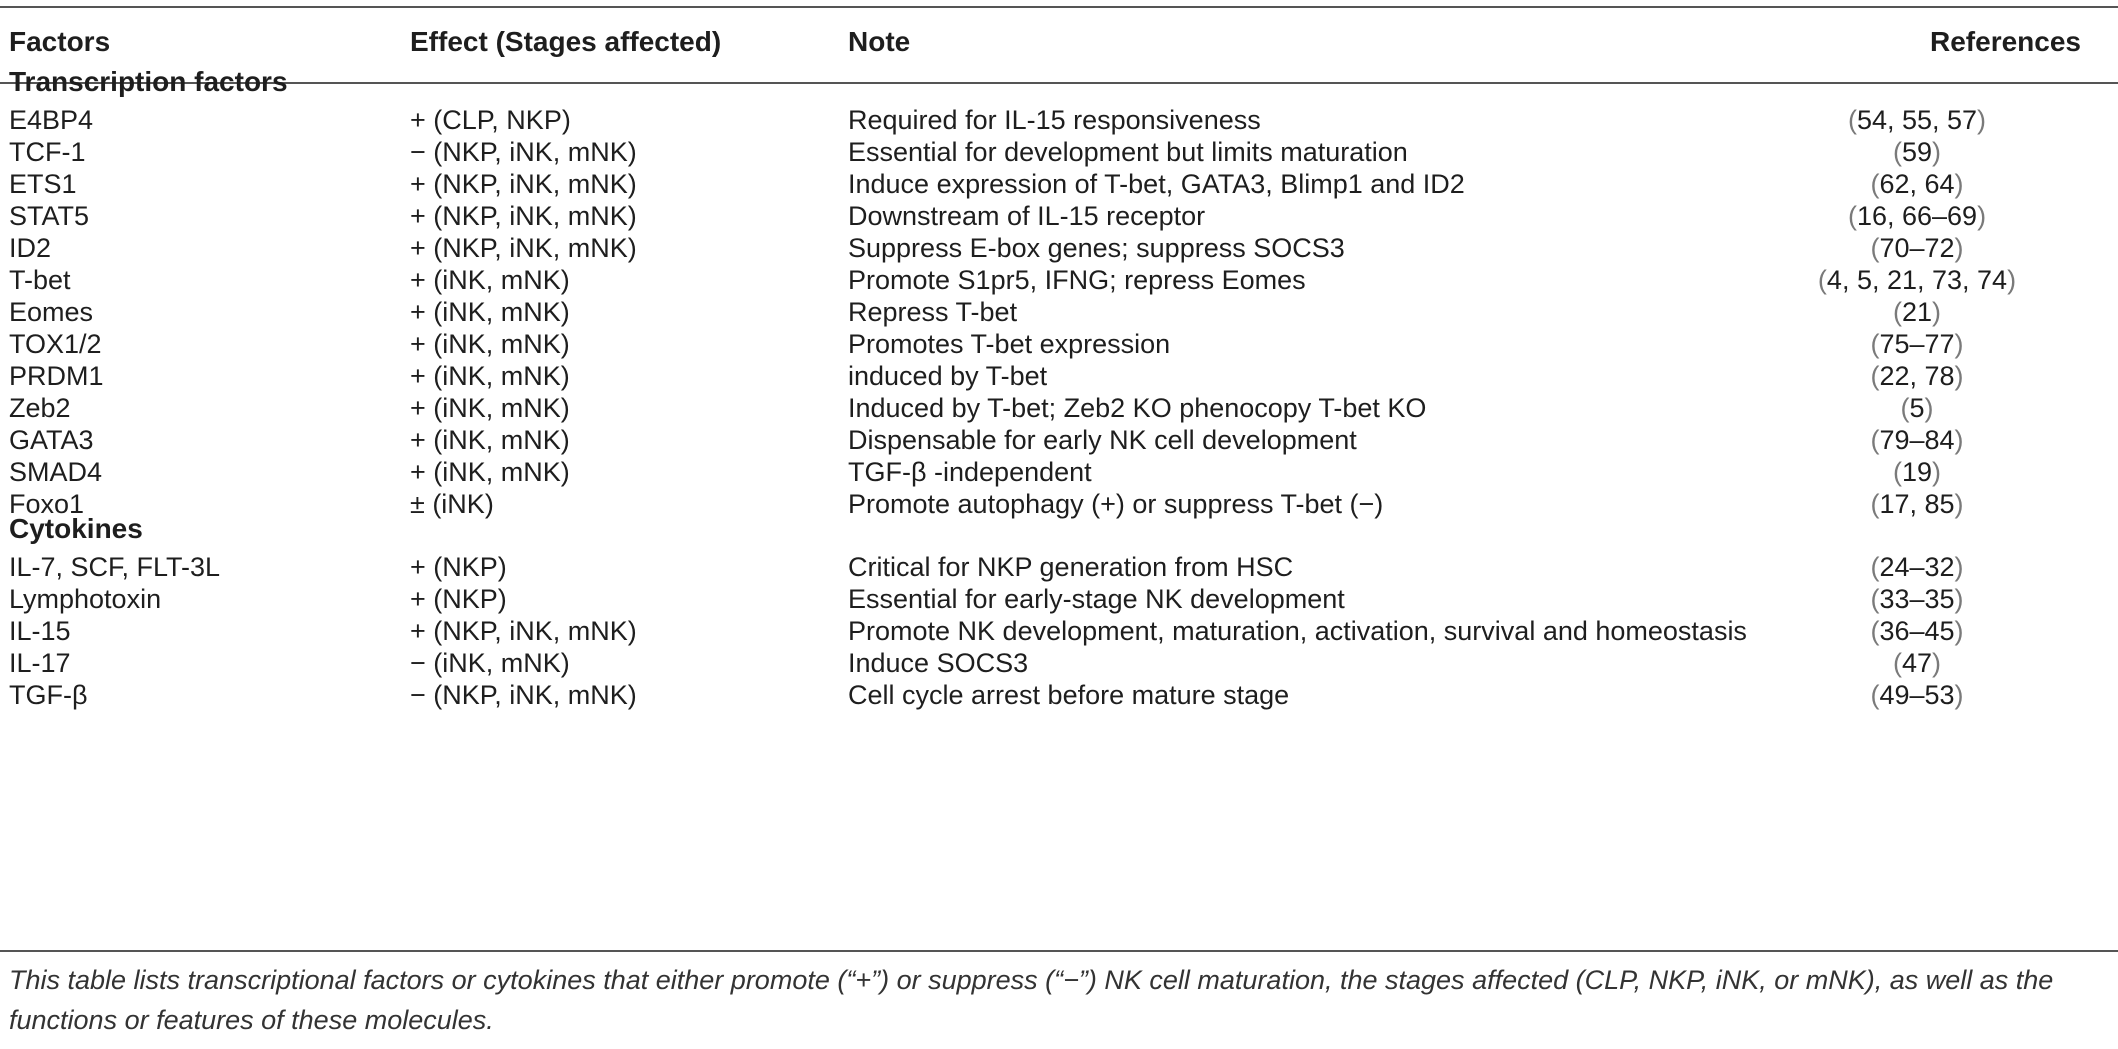 This screenshot has height=1049, width=2118. I want to click on cell-factor: Foxo1, so click(47, 504).